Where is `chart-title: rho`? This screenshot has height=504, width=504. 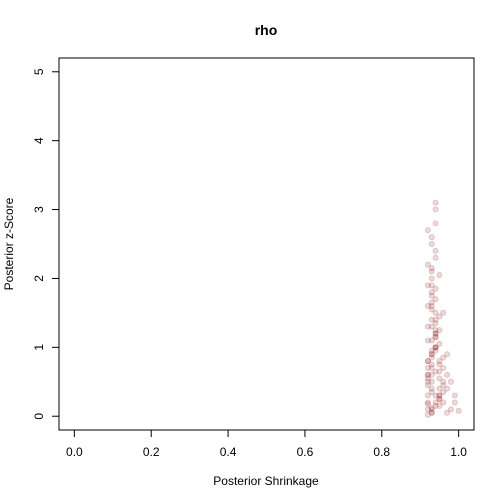 chart-title: rho is located at coordinates (266, 30).